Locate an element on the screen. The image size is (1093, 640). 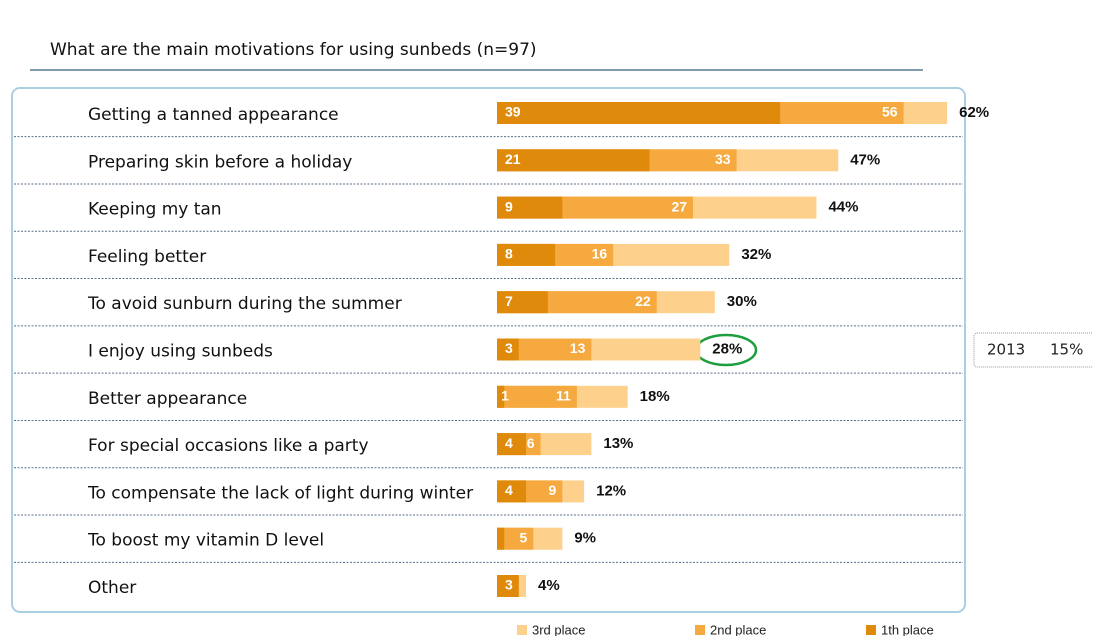
total-label: 12% is located at coordinates (611, 490).